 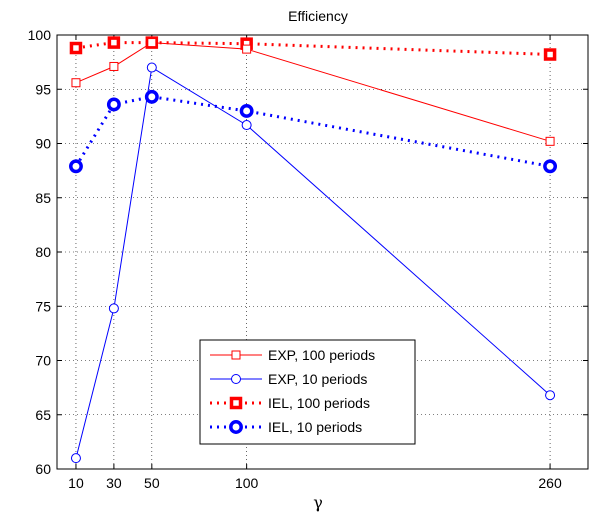 I want to click on legend-entry: IEL, 100 periods, so click(x=290, y=403).